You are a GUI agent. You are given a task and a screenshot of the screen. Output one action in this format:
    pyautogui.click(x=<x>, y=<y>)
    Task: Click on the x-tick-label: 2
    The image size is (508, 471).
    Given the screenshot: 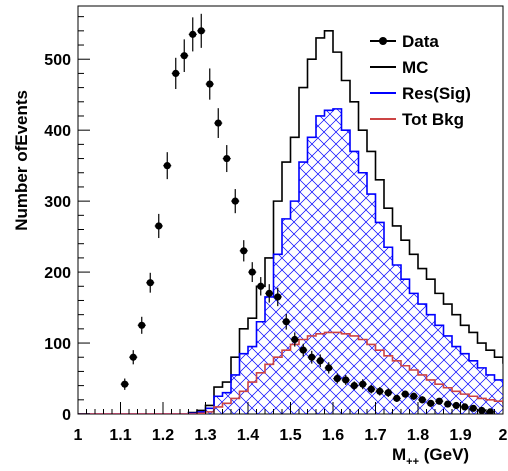 What is the action you would take?
    pyautogui.click(x=503, y=435)
    